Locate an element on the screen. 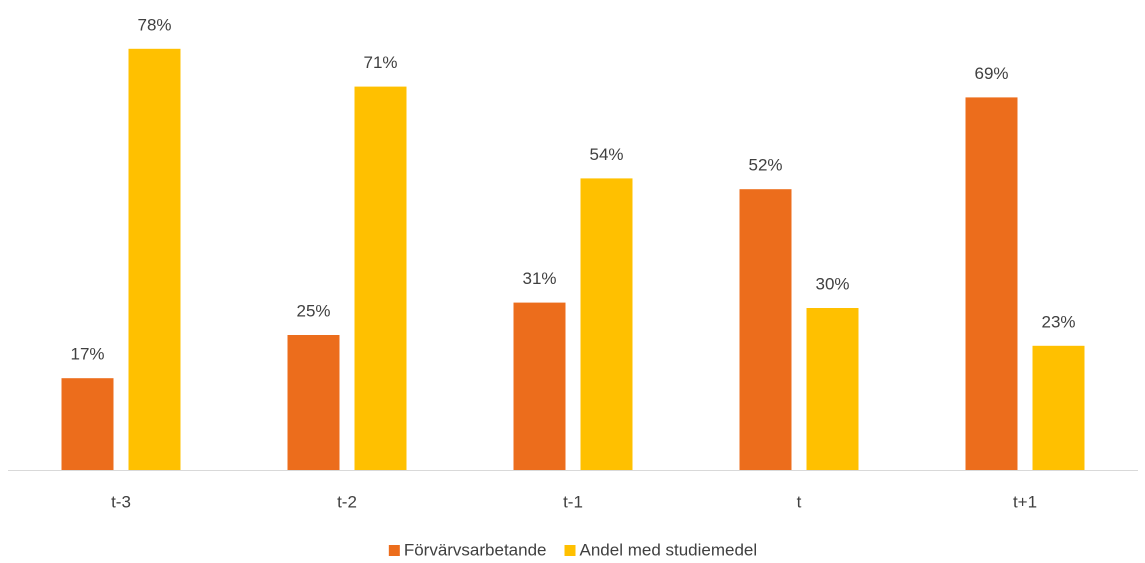 This screenshot has height=563, width=1145. value-label: 17% is located at coordinates (87, 354).